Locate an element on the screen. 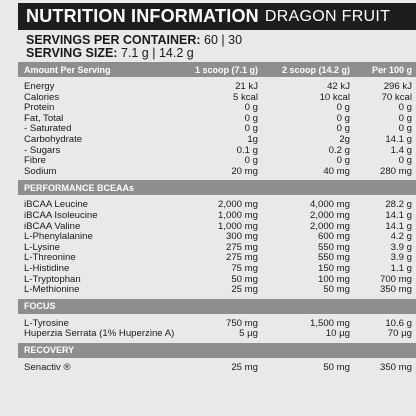 This screenshot has width=416, height=416. table-row: L-Threonine 275 mg 550 mg 3.9 g is located at coordinates (217, 258).